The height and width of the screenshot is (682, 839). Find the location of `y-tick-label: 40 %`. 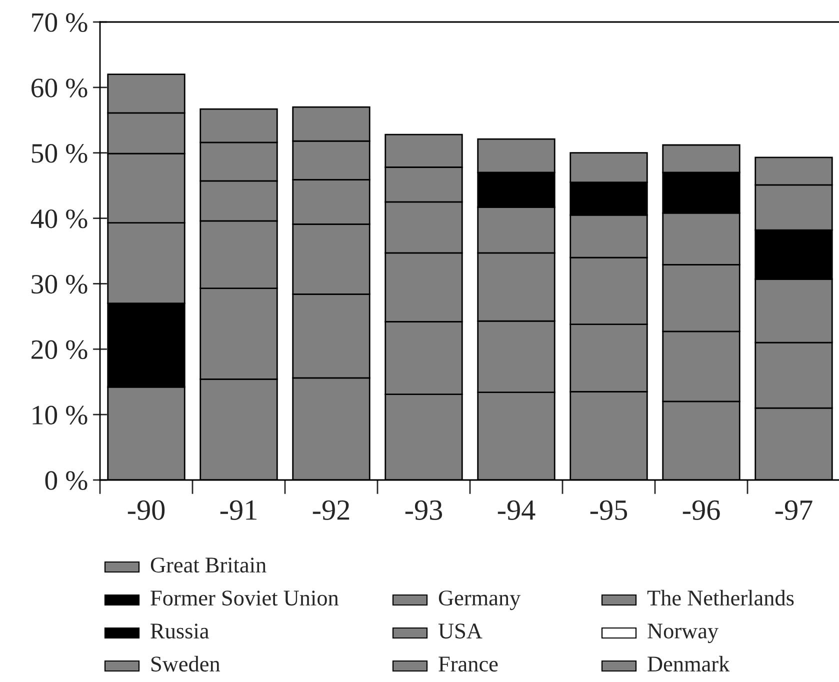

y-tick-label: 40 % is located at coordinates (59, 218).